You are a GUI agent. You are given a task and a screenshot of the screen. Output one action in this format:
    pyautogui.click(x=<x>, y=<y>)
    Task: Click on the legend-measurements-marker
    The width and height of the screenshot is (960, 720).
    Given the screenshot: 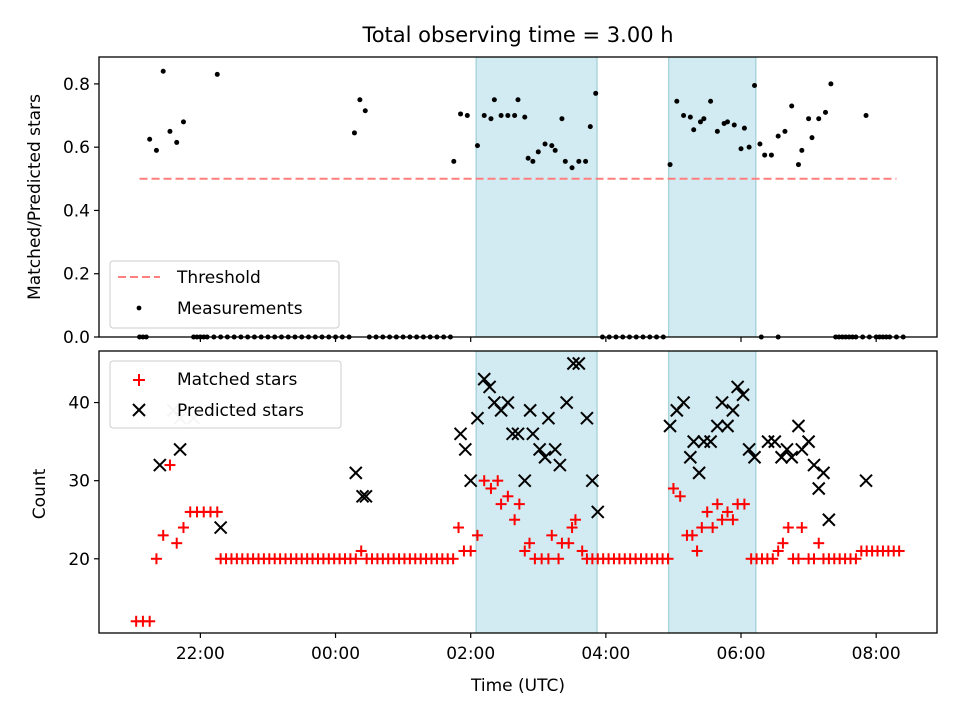 What is the action you would take?
    pyautogui.click(x=139, y=308)
    